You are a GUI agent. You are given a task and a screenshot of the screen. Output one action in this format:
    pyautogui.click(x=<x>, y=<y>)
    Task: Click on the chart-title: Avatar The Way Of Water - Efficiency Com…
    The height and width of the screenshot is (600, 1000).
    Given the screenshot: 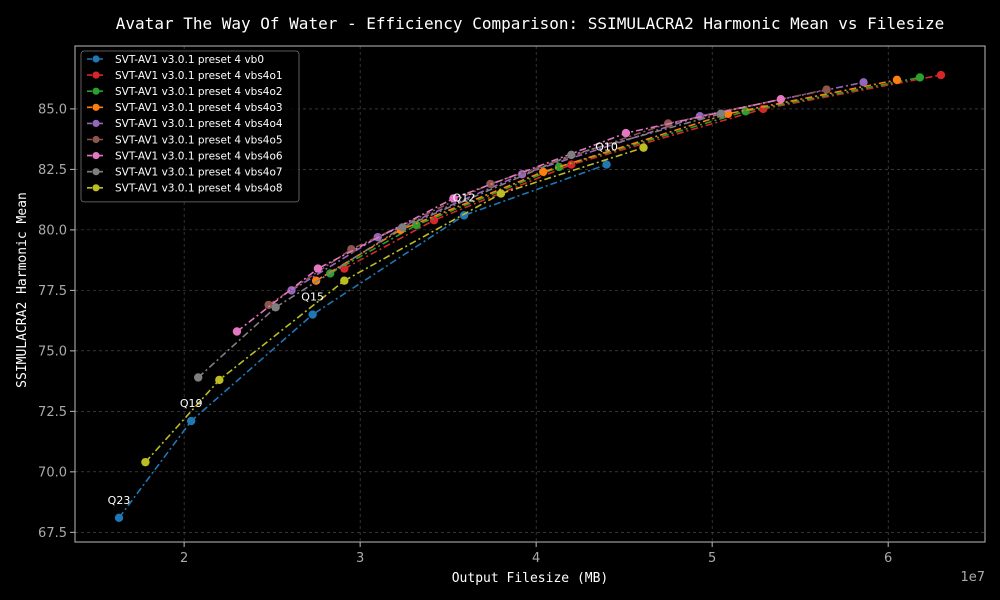 What is the action you would take?
    pyautogui.click(x=530, y=23)
    